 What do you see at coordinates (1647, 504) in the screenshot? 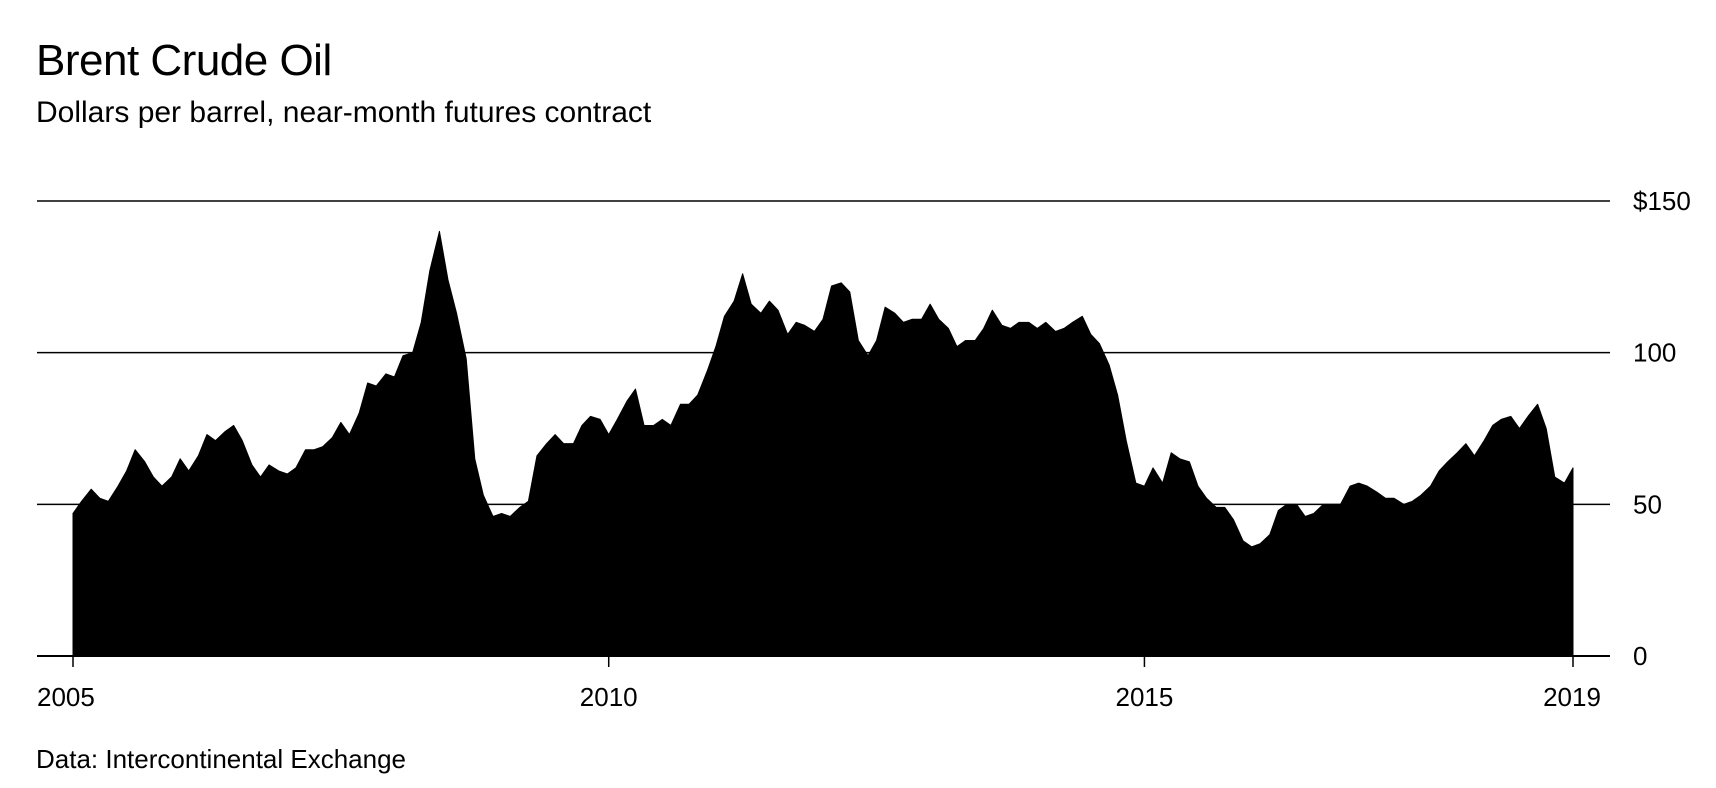
I see `y-tick-label: 50` at bounding box center [1647, 504].